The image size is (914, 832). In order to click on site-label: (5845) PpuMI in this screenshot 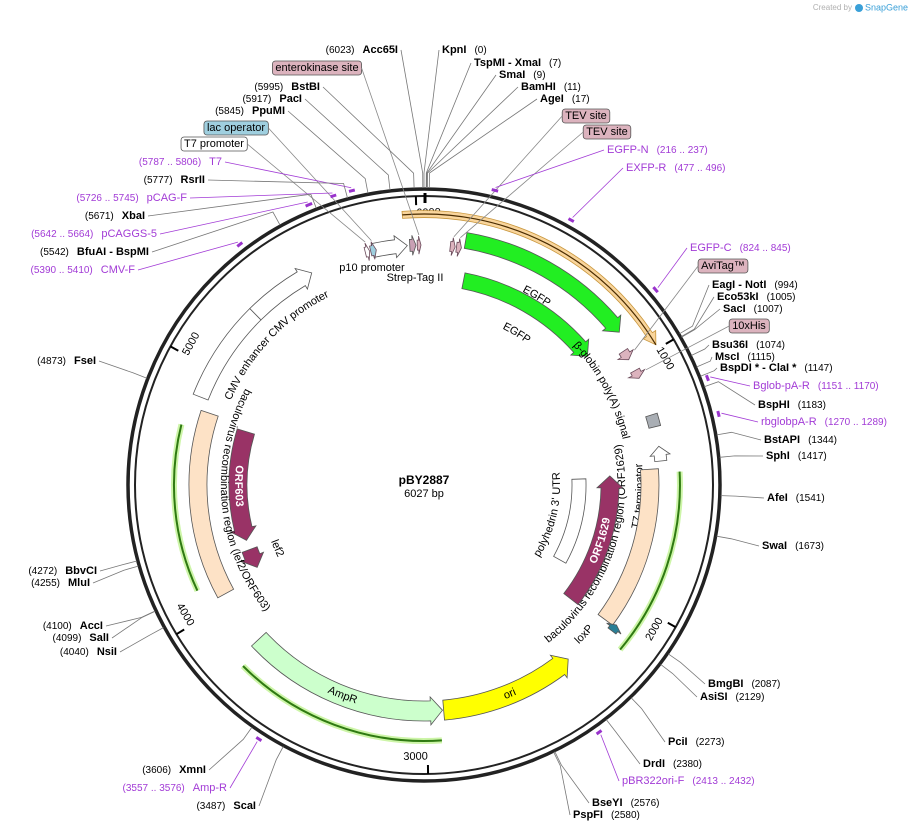, I will do `click(250, 111)`.